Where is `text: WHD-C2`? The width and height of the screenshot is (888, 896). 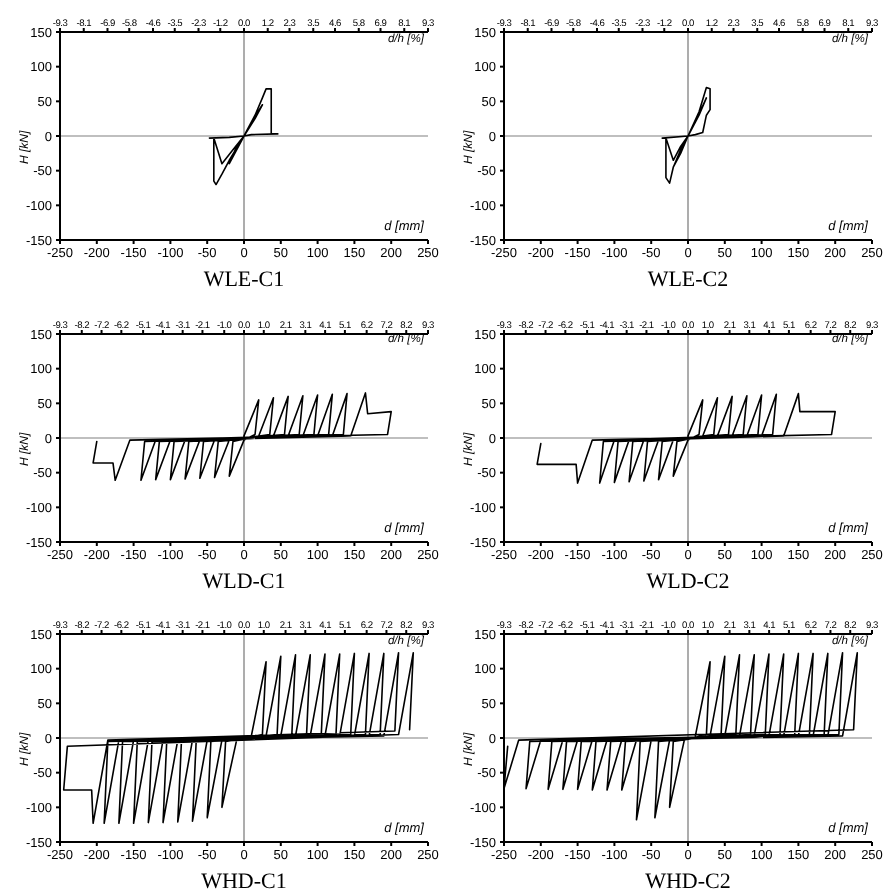
text: WHD-C2 is located at coordinates (688, 883).